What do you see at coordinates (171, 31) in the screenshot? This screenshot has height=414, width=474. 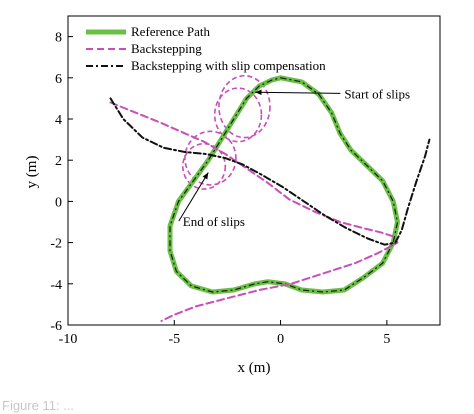 I see `legend-label-0: Reference Path` at bounding box center [171, 31].